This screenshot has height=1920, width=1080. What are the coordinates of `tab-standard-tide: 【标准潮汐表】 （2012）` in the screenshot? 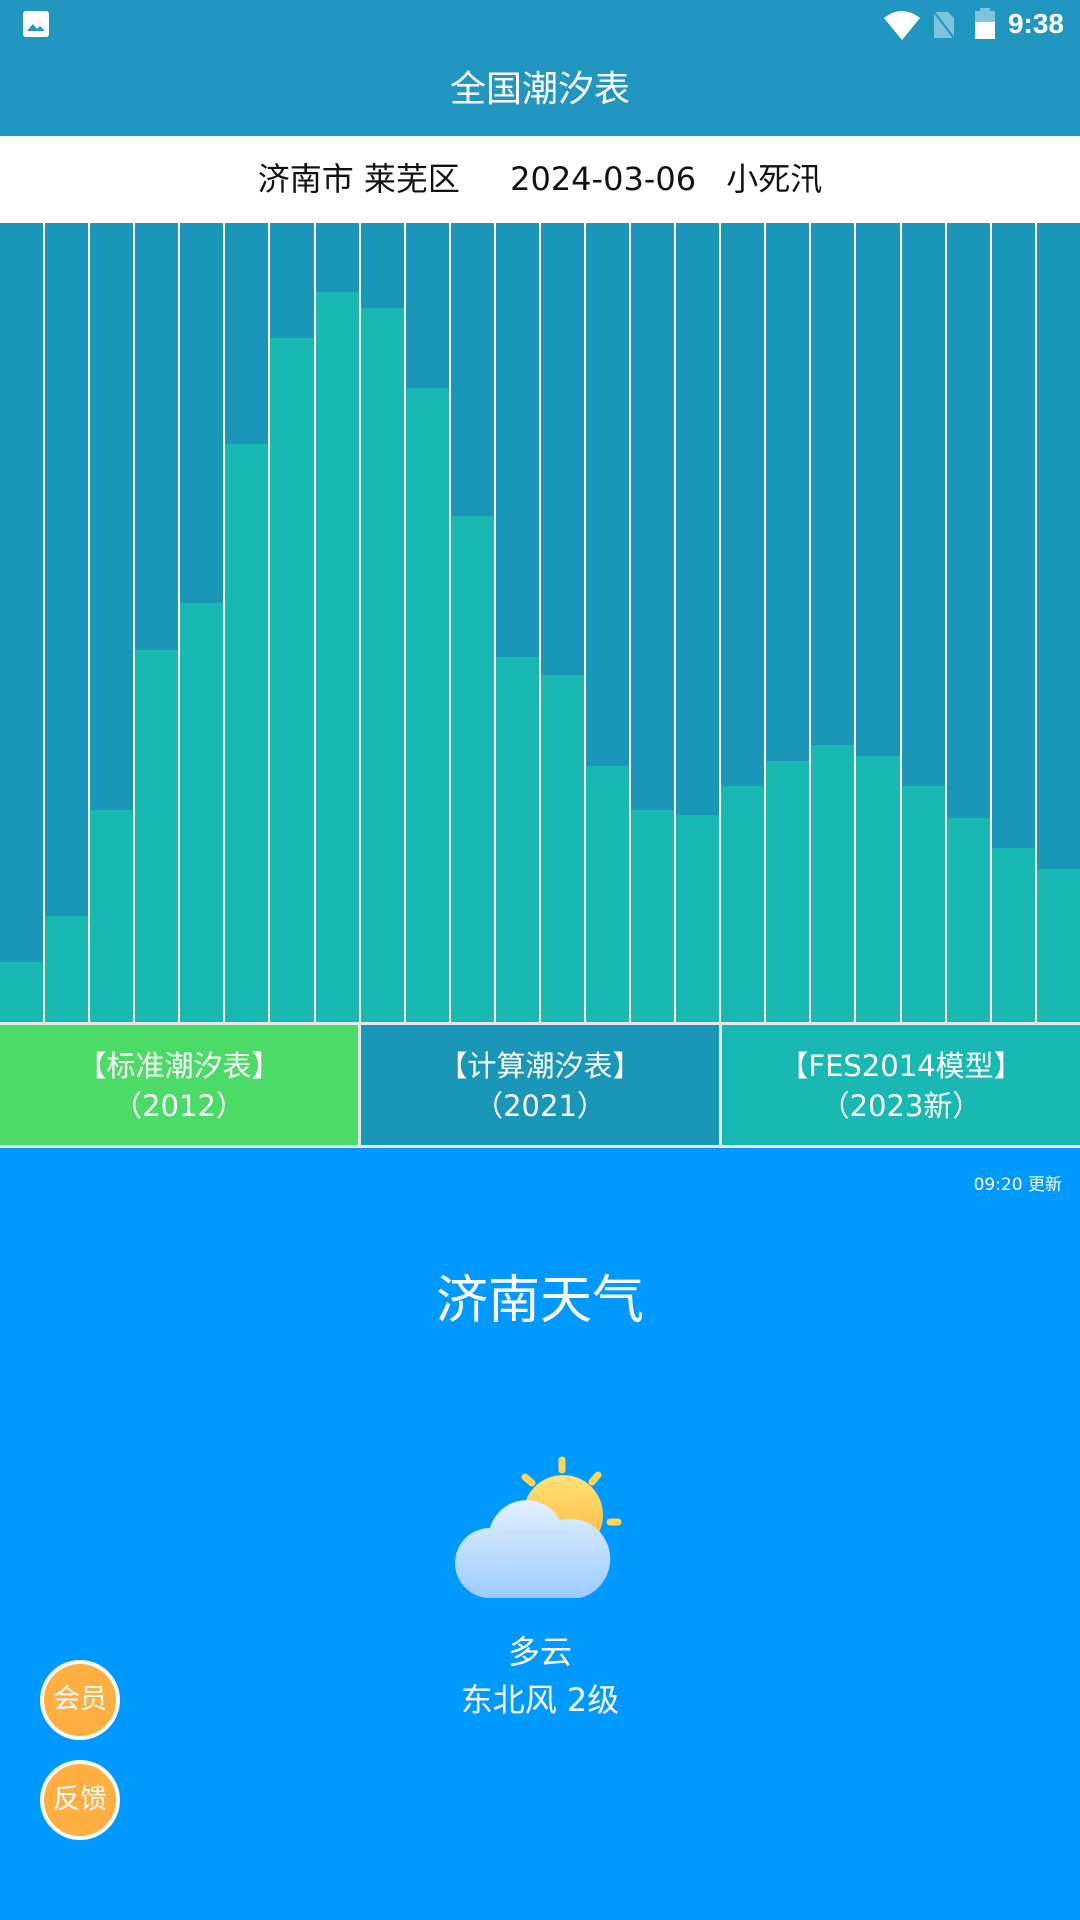 It's located at (179, 1085).